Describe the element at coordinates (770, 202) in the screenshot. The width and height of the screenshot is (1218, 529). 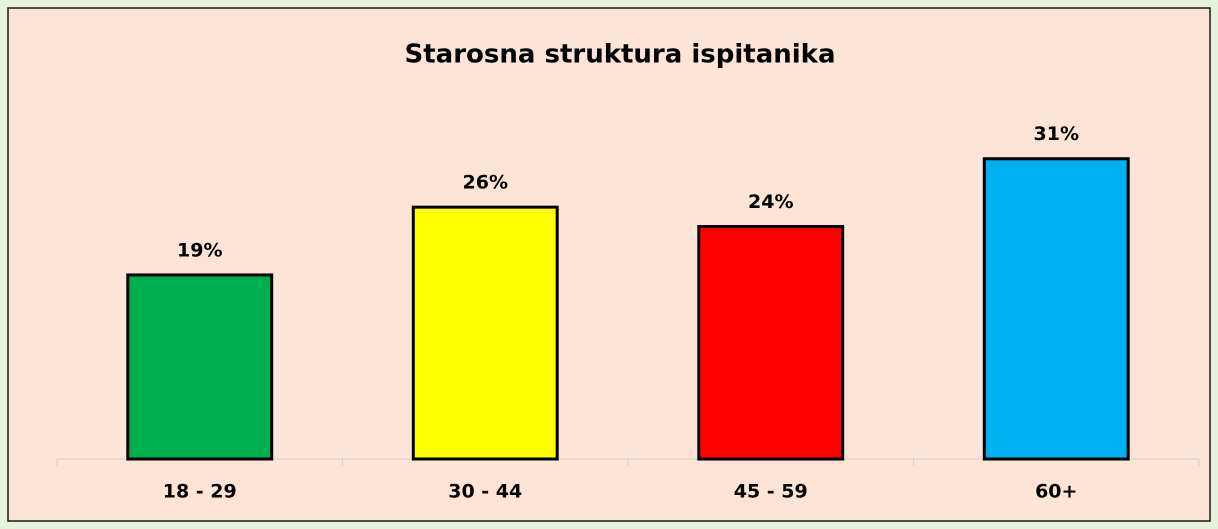
I see `value-label: 24%` at that location.